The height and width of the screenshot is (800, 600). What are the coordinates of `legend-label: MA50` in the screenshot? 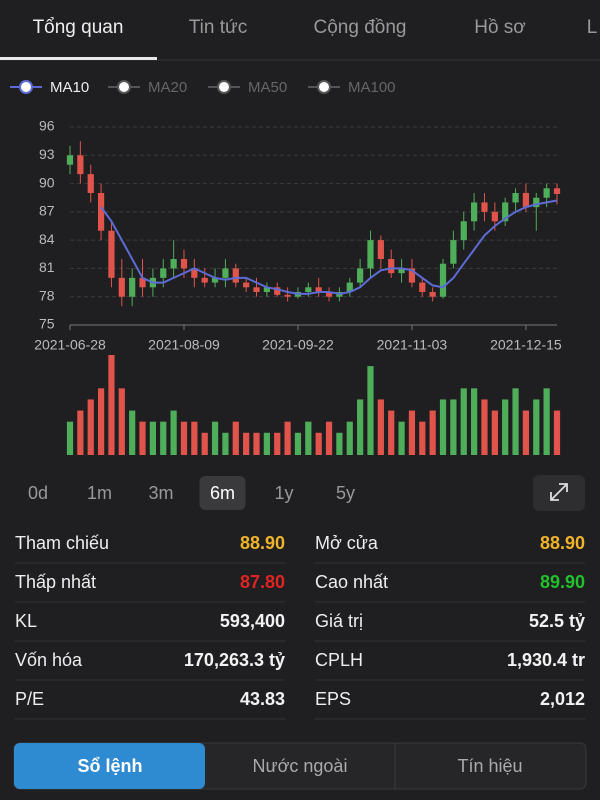 It's located at (267, 87).